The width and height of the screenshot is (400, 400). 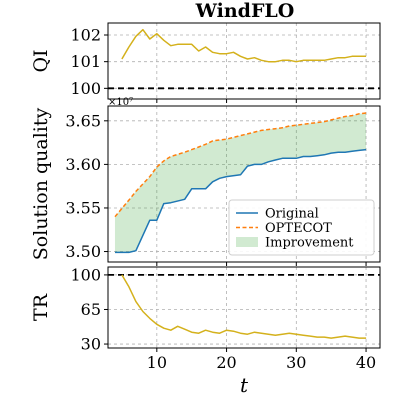 What do you see at coordinates (120, 102) in the screenshot?
I see `y-axis-multiplier: ×10⁷` at bounding box center [120, 102].